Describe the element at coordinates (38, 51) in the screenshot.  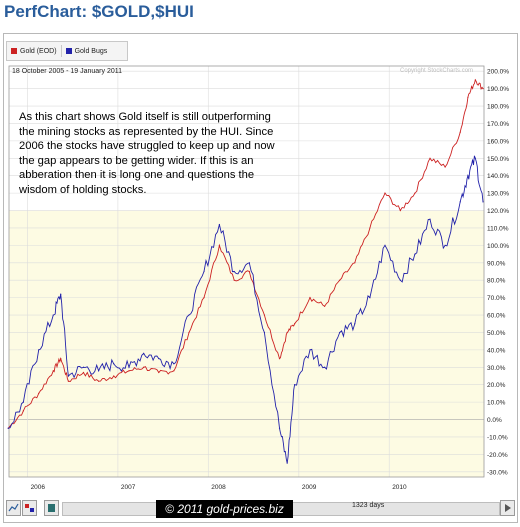
I see `legend-label-gold: Gold (EOD)` at that location.